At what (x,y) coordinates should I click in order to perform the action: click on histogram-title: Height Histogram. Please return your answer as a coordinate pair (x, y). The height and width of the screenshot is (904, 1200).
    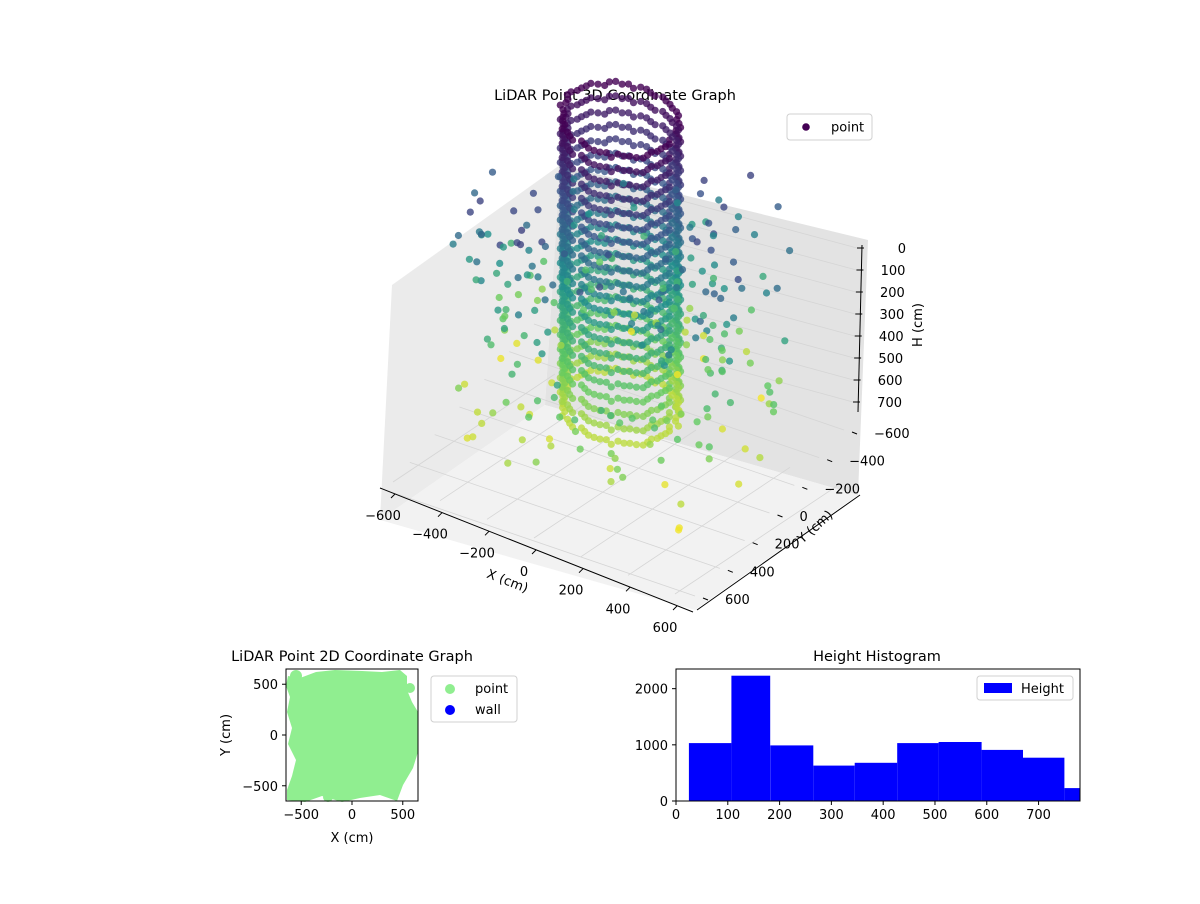
    Looking at the image, I should click on (877, 657).